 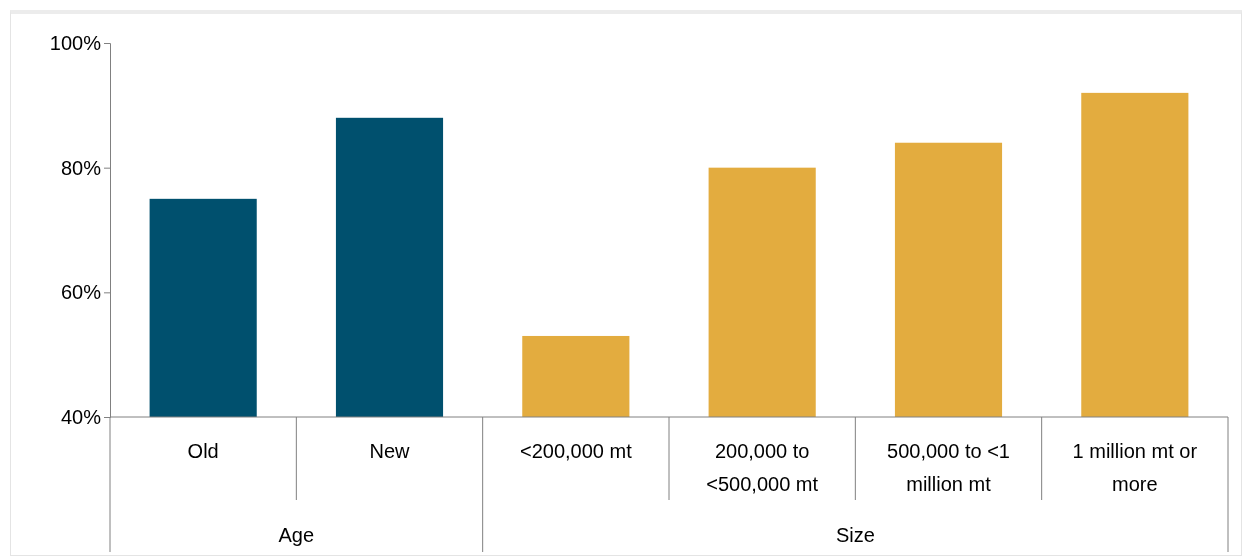 What do you see at coordinates (81, 292) in the screenshot?
I see `y-tick-label: 60%` at bounding box center [81, 292].